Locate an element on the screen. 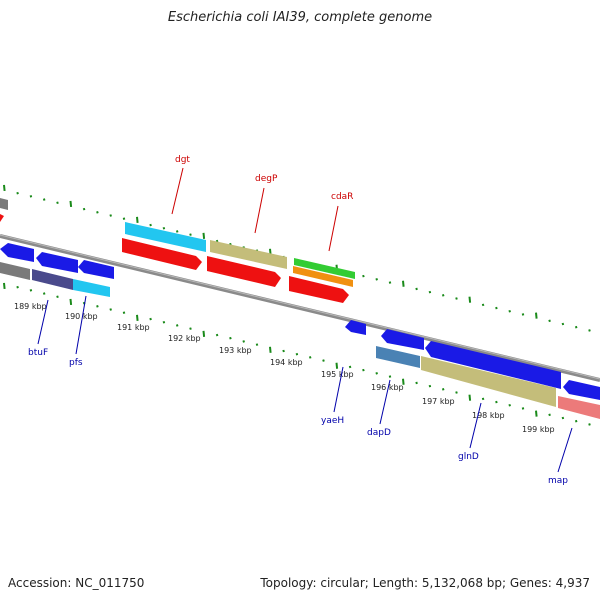  gene-label: btuF is located at coordinates (38, 353).